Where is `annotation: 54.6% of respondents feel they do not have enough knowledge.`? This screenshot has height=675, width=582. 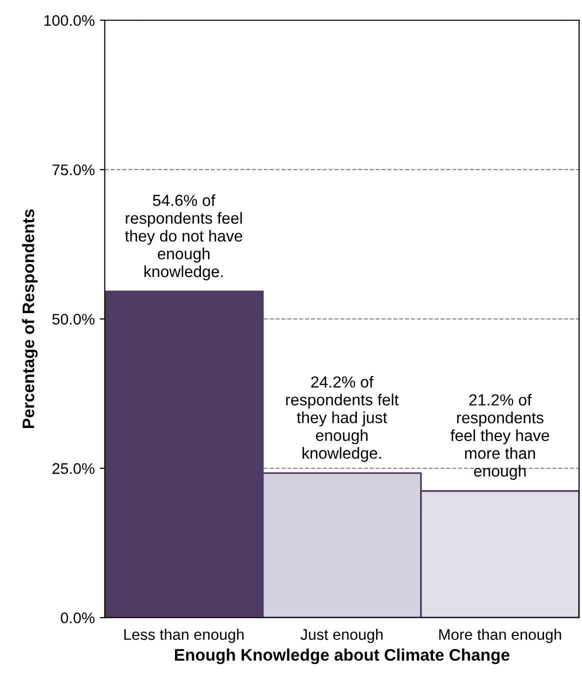
annotation: 54.6% of respondents feel they do not have enough knowledge. is located at coordinates (183, 237).